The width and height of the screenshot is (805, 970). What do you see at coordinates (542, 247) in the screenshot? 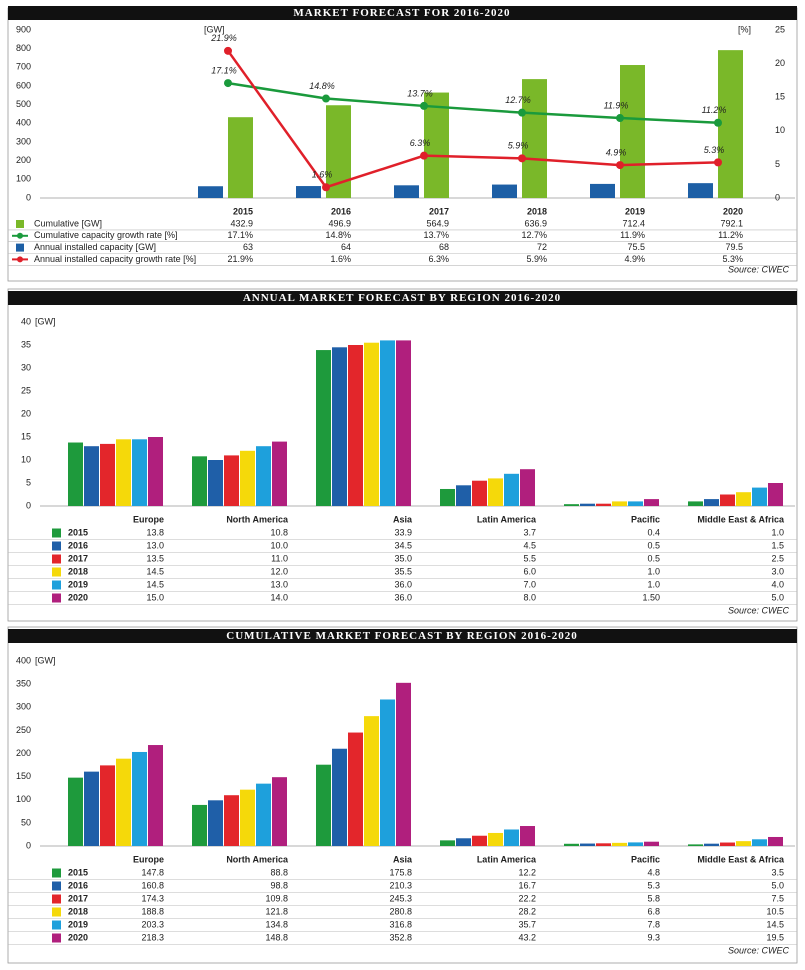
I see `table-value: 72` at bounding box center [542, 247].